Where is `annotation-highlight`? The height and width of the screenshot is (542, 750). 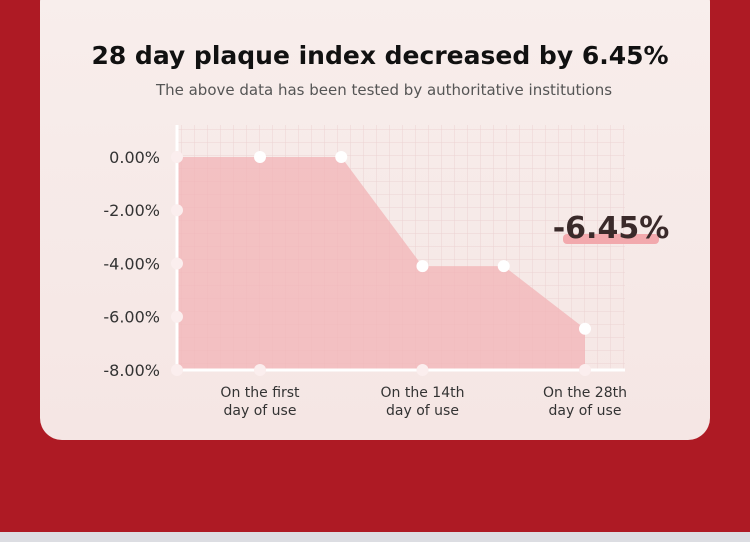 annotation-highlight is located at coordinates (611, 239).